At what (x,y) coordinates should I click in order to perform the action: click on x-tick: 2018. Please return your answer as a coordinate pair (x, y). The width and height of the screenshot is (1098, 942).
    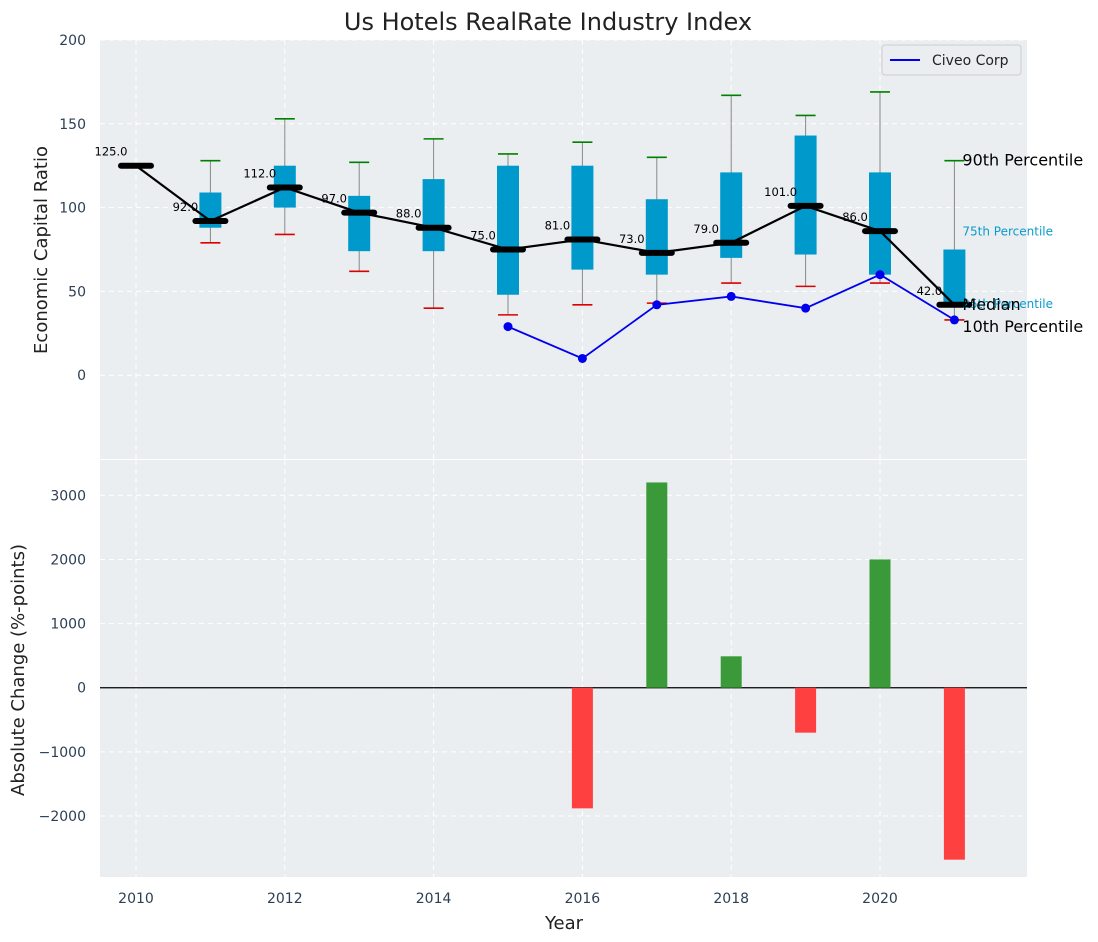
    Looking at the image, I should click on (731, 899).